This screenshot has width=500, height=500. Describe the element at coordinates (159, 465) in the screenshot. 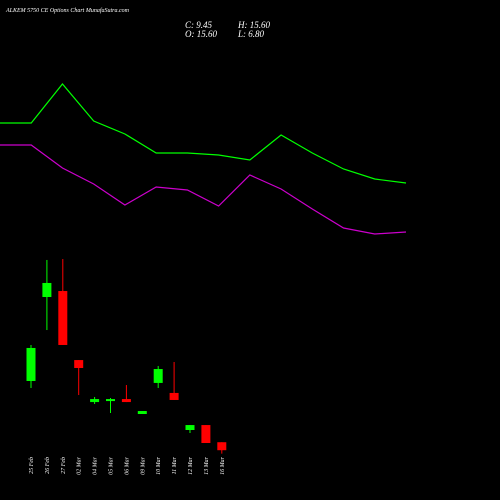

I see `x-tick-label: 10 Mar` at that location.